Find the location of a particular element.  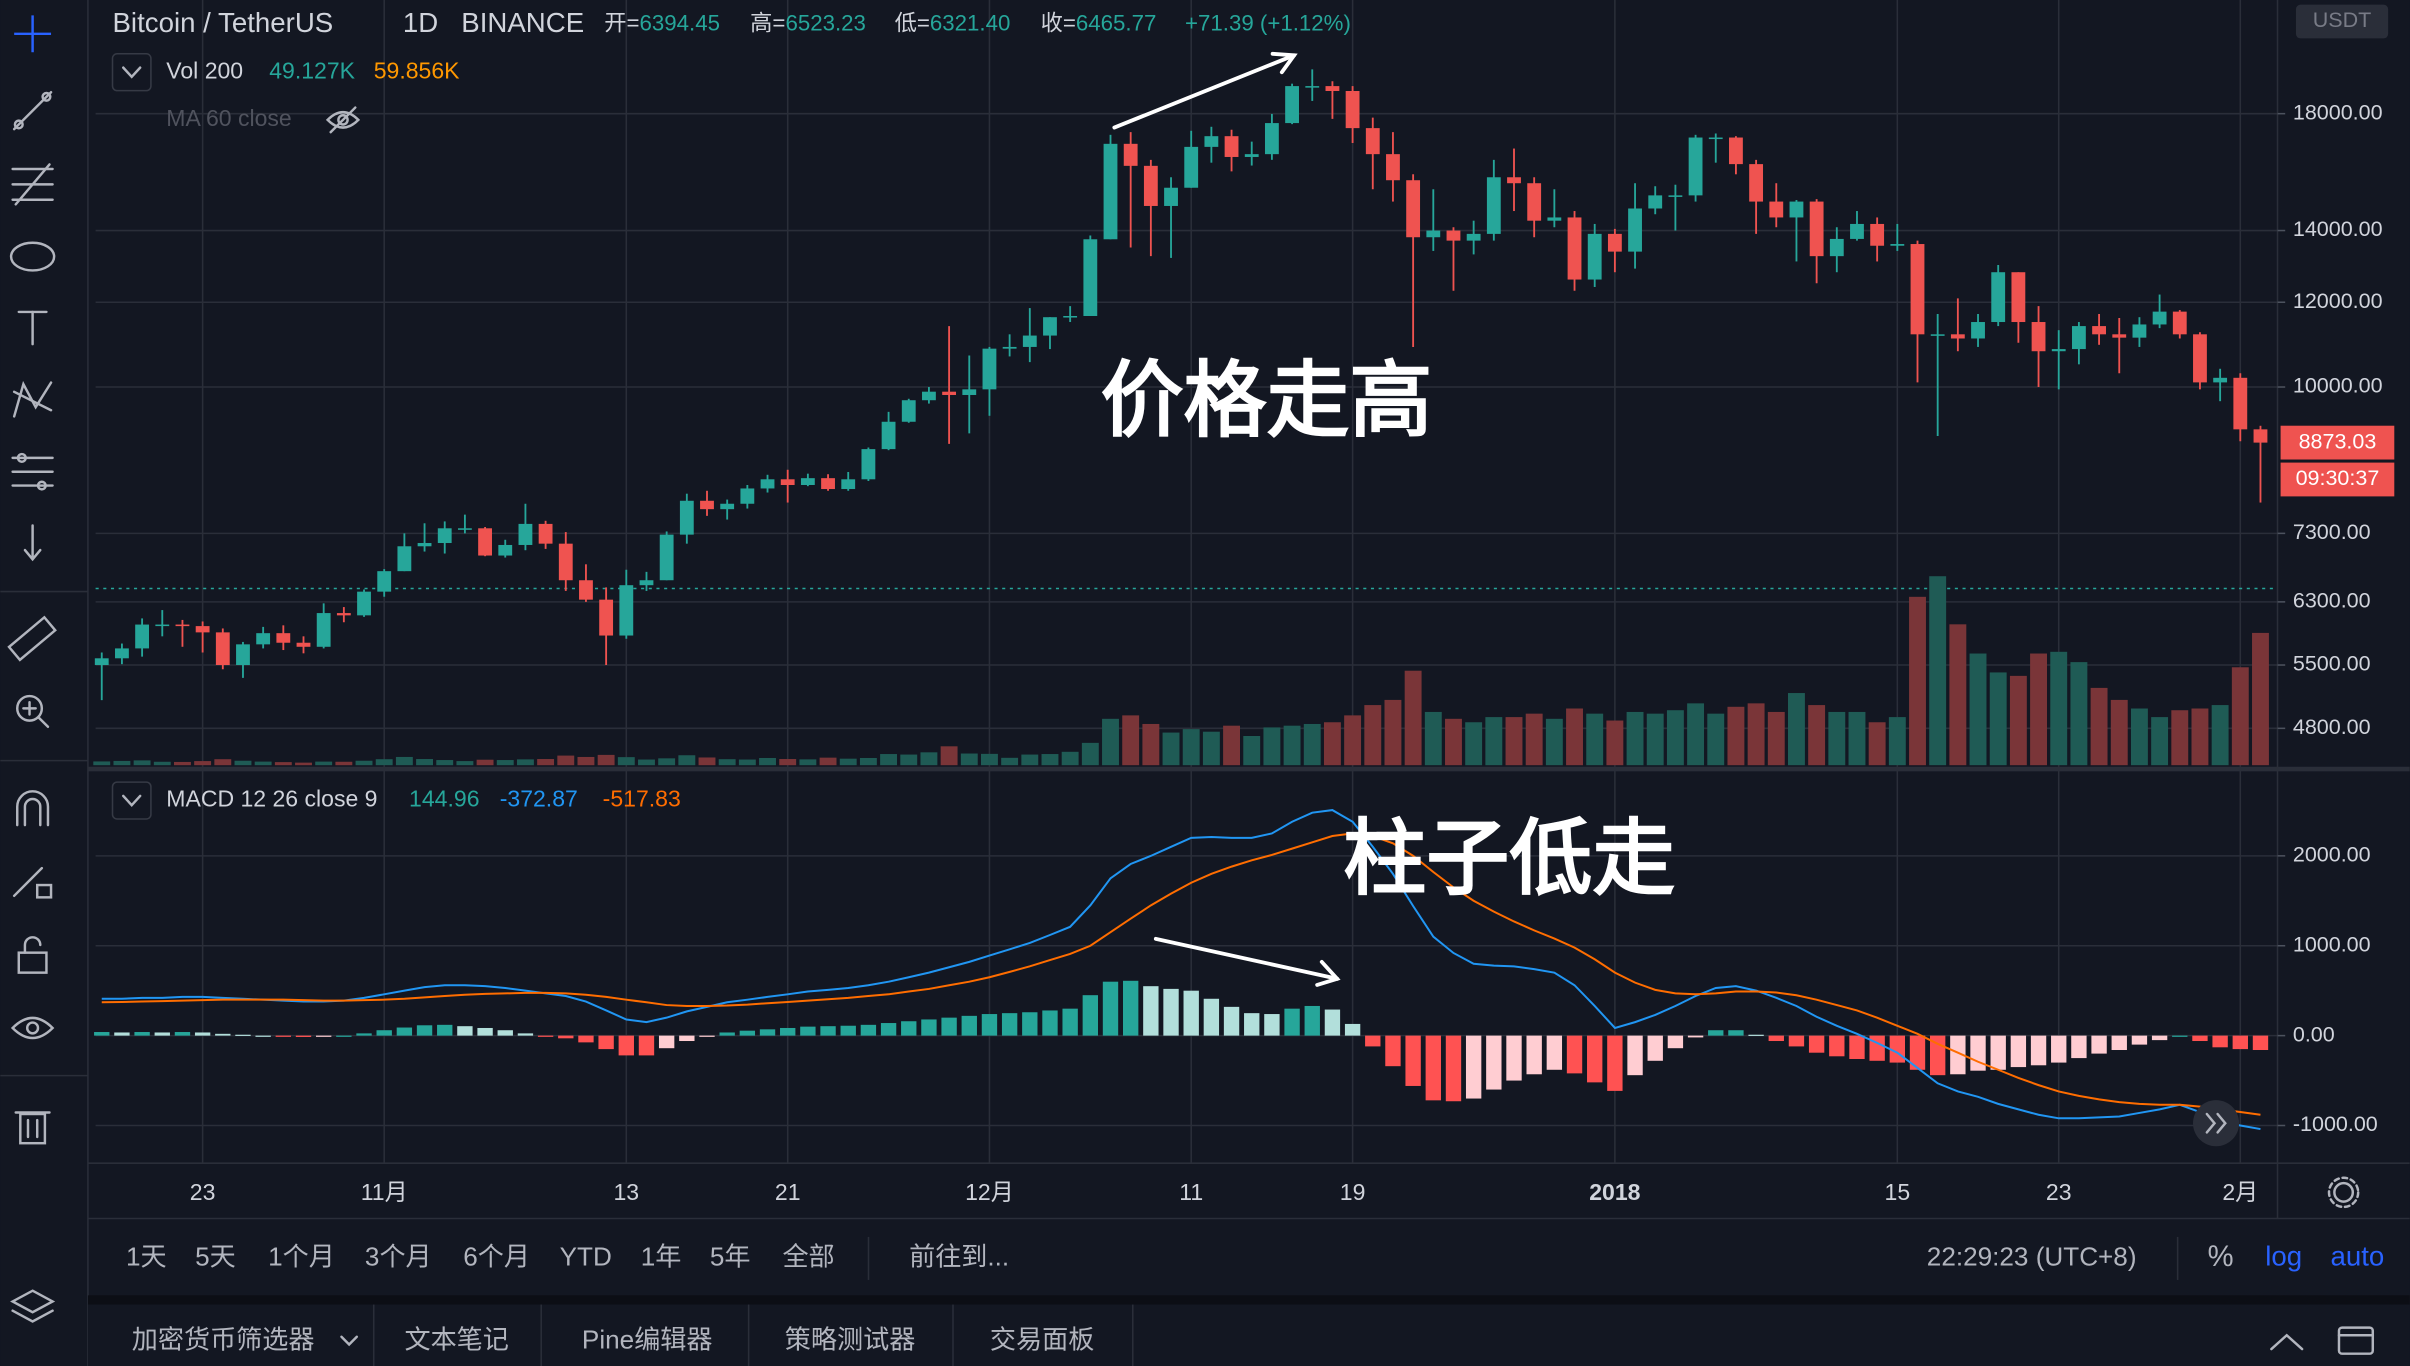

range-button: 1年 is located at coordinates (661, 1256).